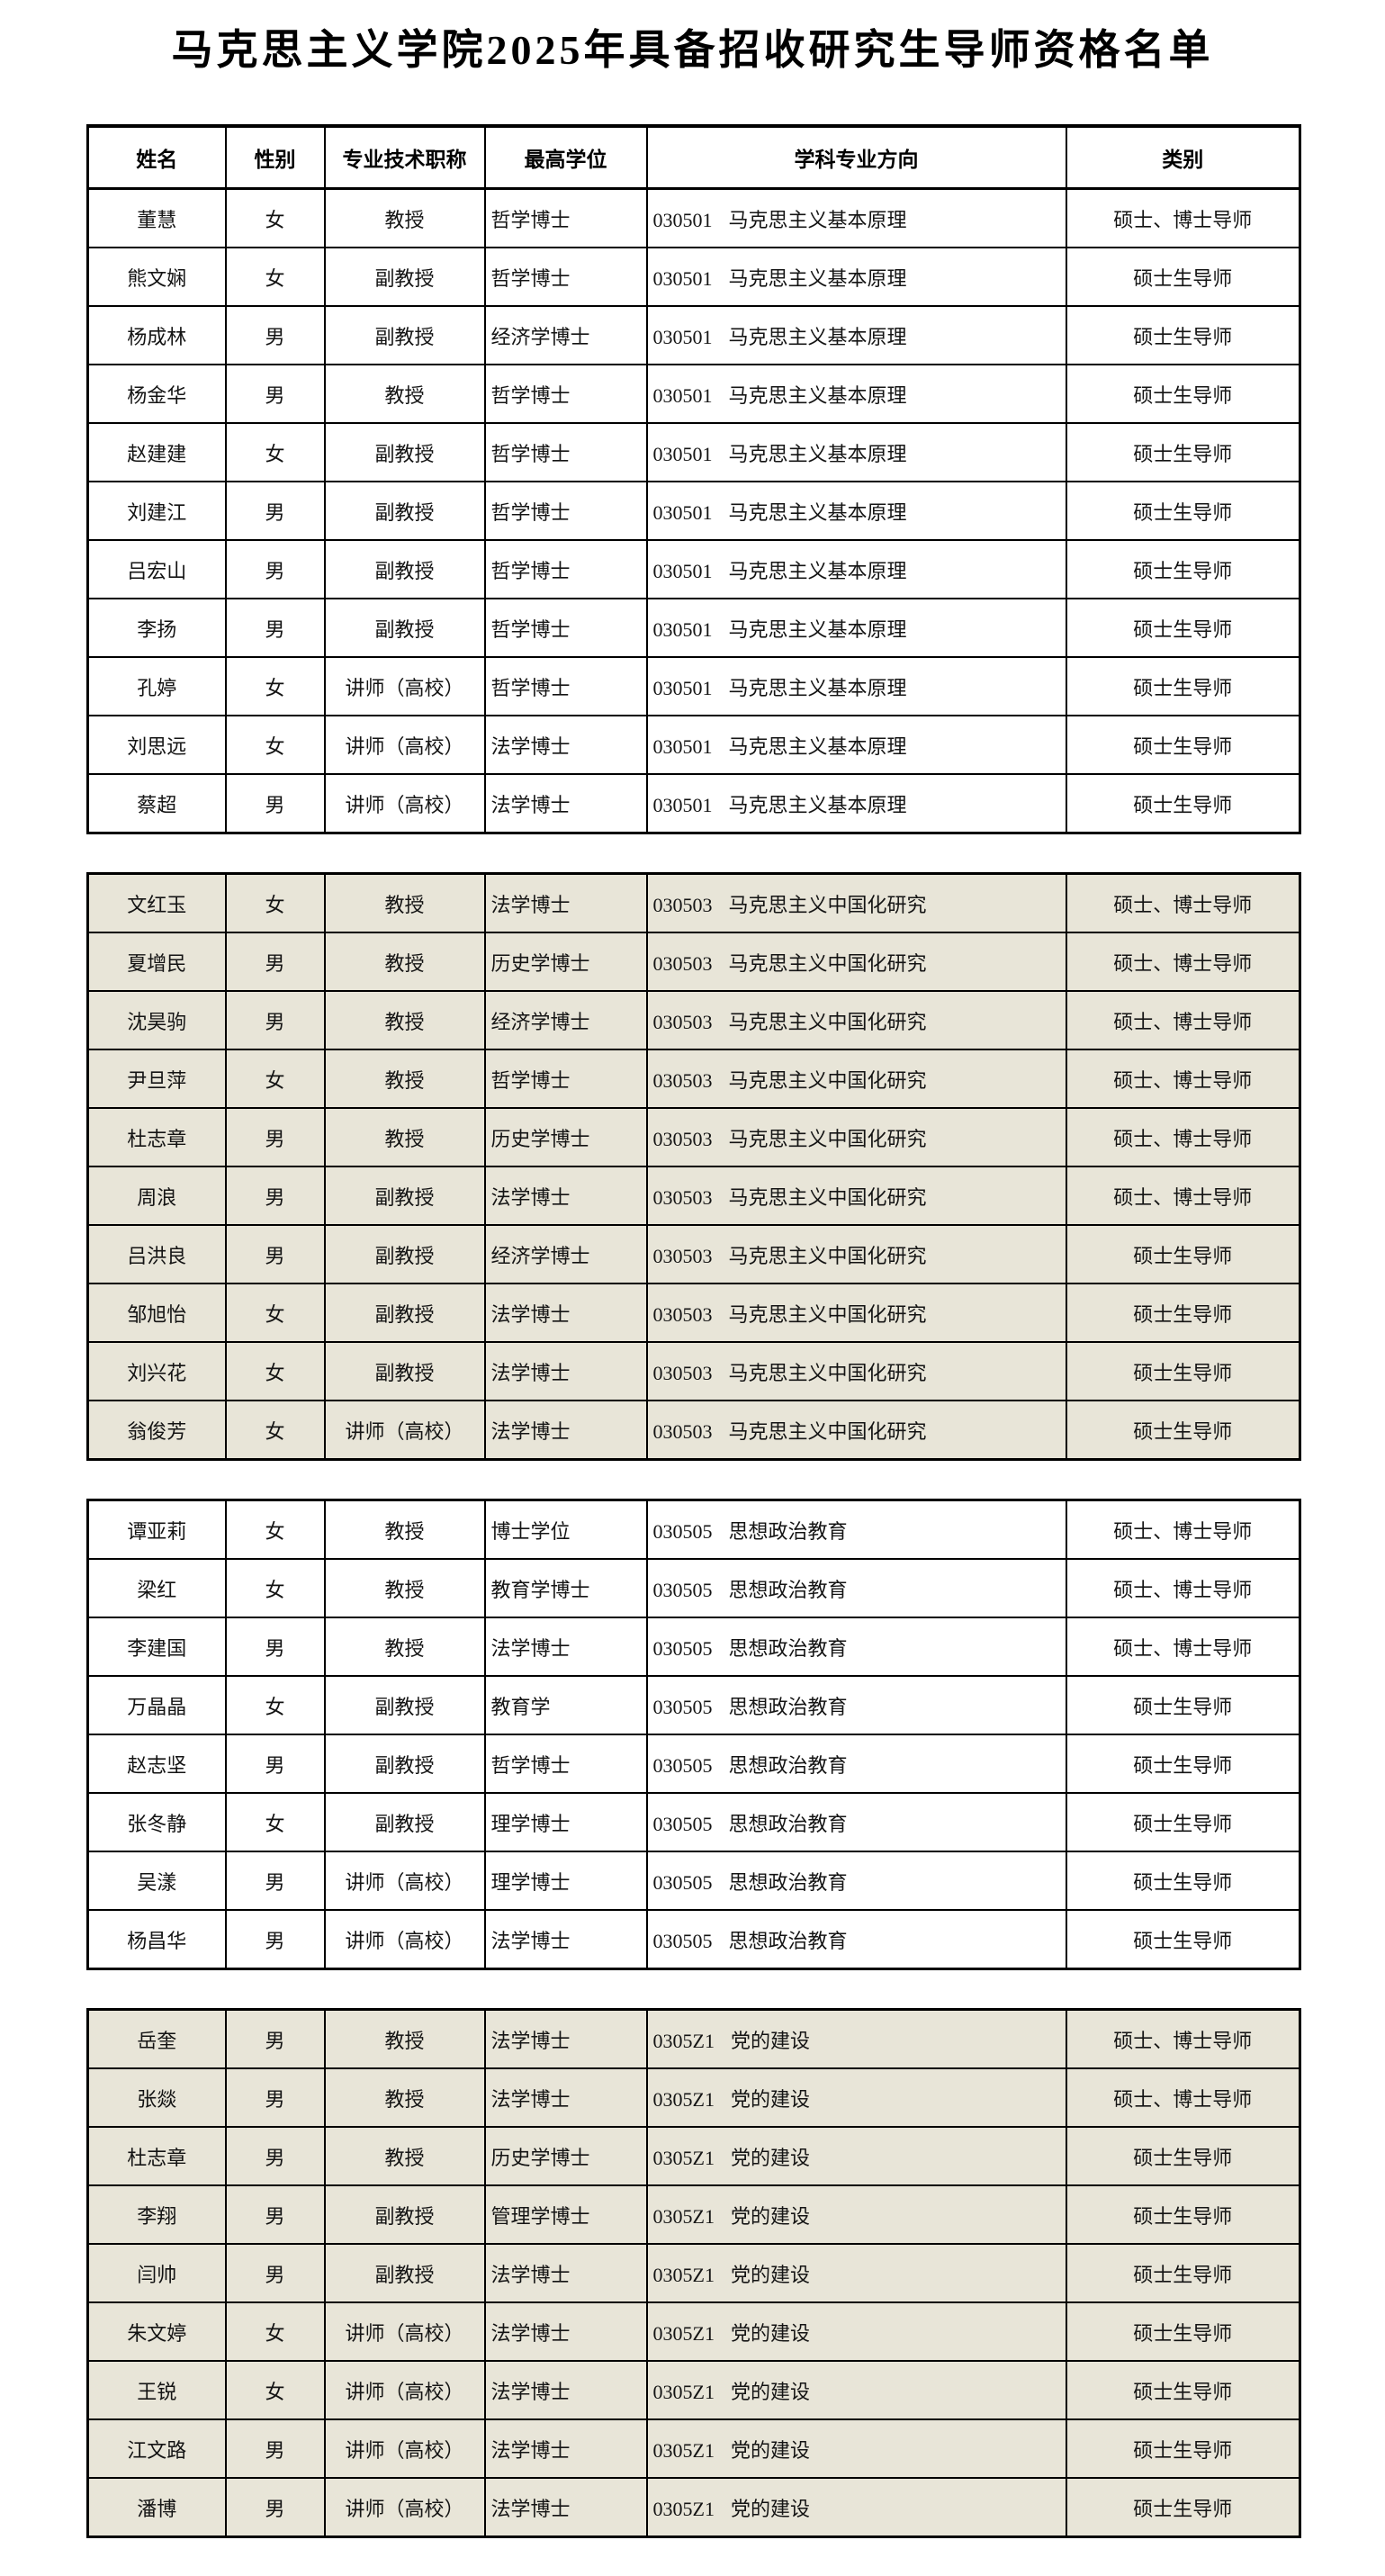  Describe the element at coordinates (156, 1313) in the screenshot. I see `cell-name: 邹旭怡` at that location.